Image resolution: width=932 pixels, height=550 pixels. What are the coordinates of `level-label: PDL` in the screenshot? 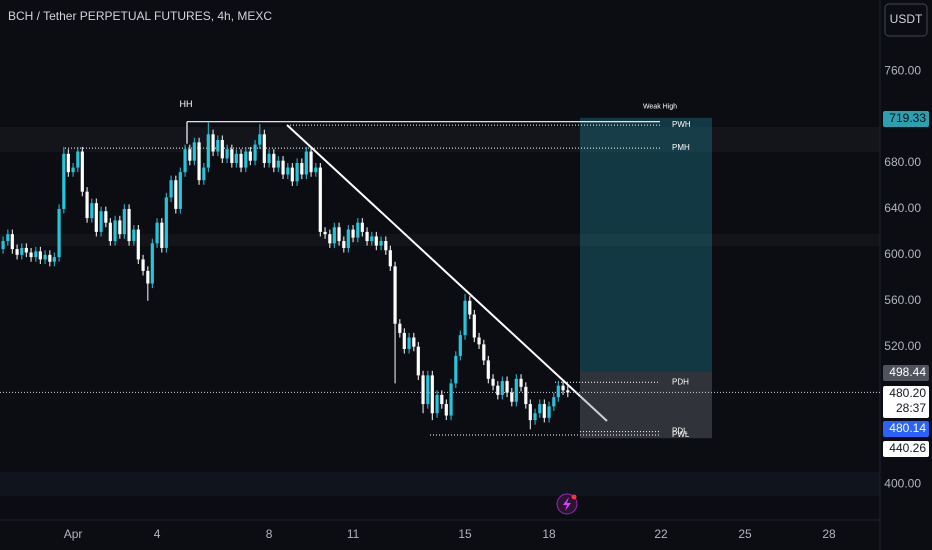 It's located at (680, 431).